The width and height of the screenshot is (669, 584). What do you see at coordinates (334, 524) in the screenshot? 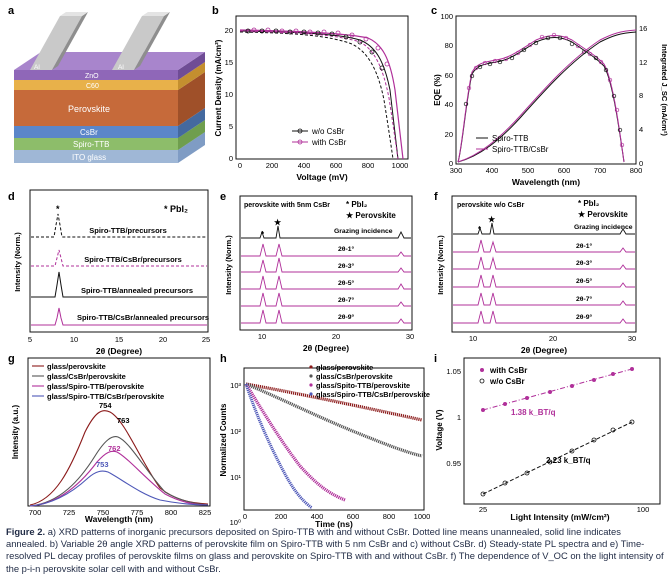
I see `xlabel-h: Time (ns)` at bounding box center [334, 524].